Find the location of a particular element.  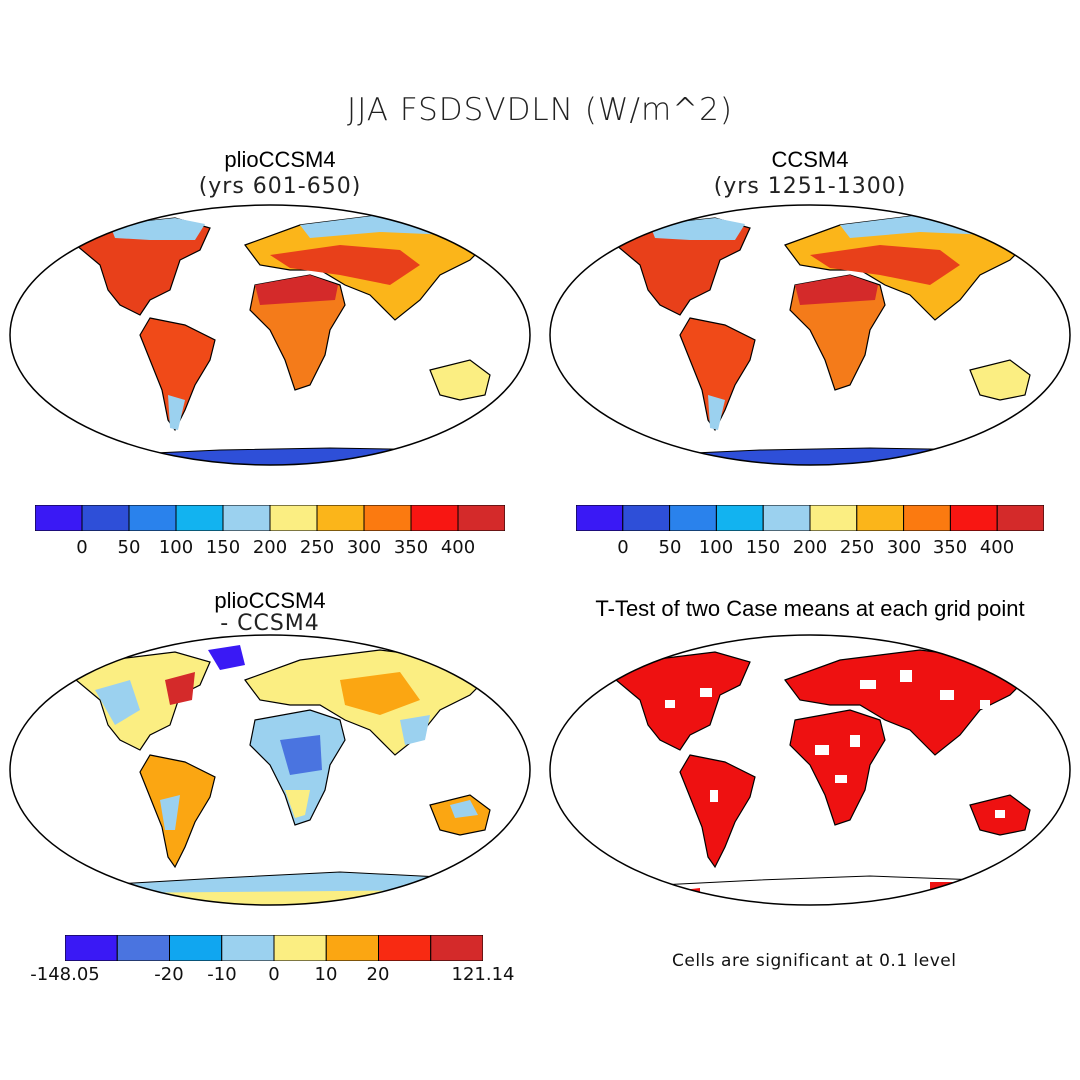

panel-2-title: CCSM4 is located at coordinates (810, 159).